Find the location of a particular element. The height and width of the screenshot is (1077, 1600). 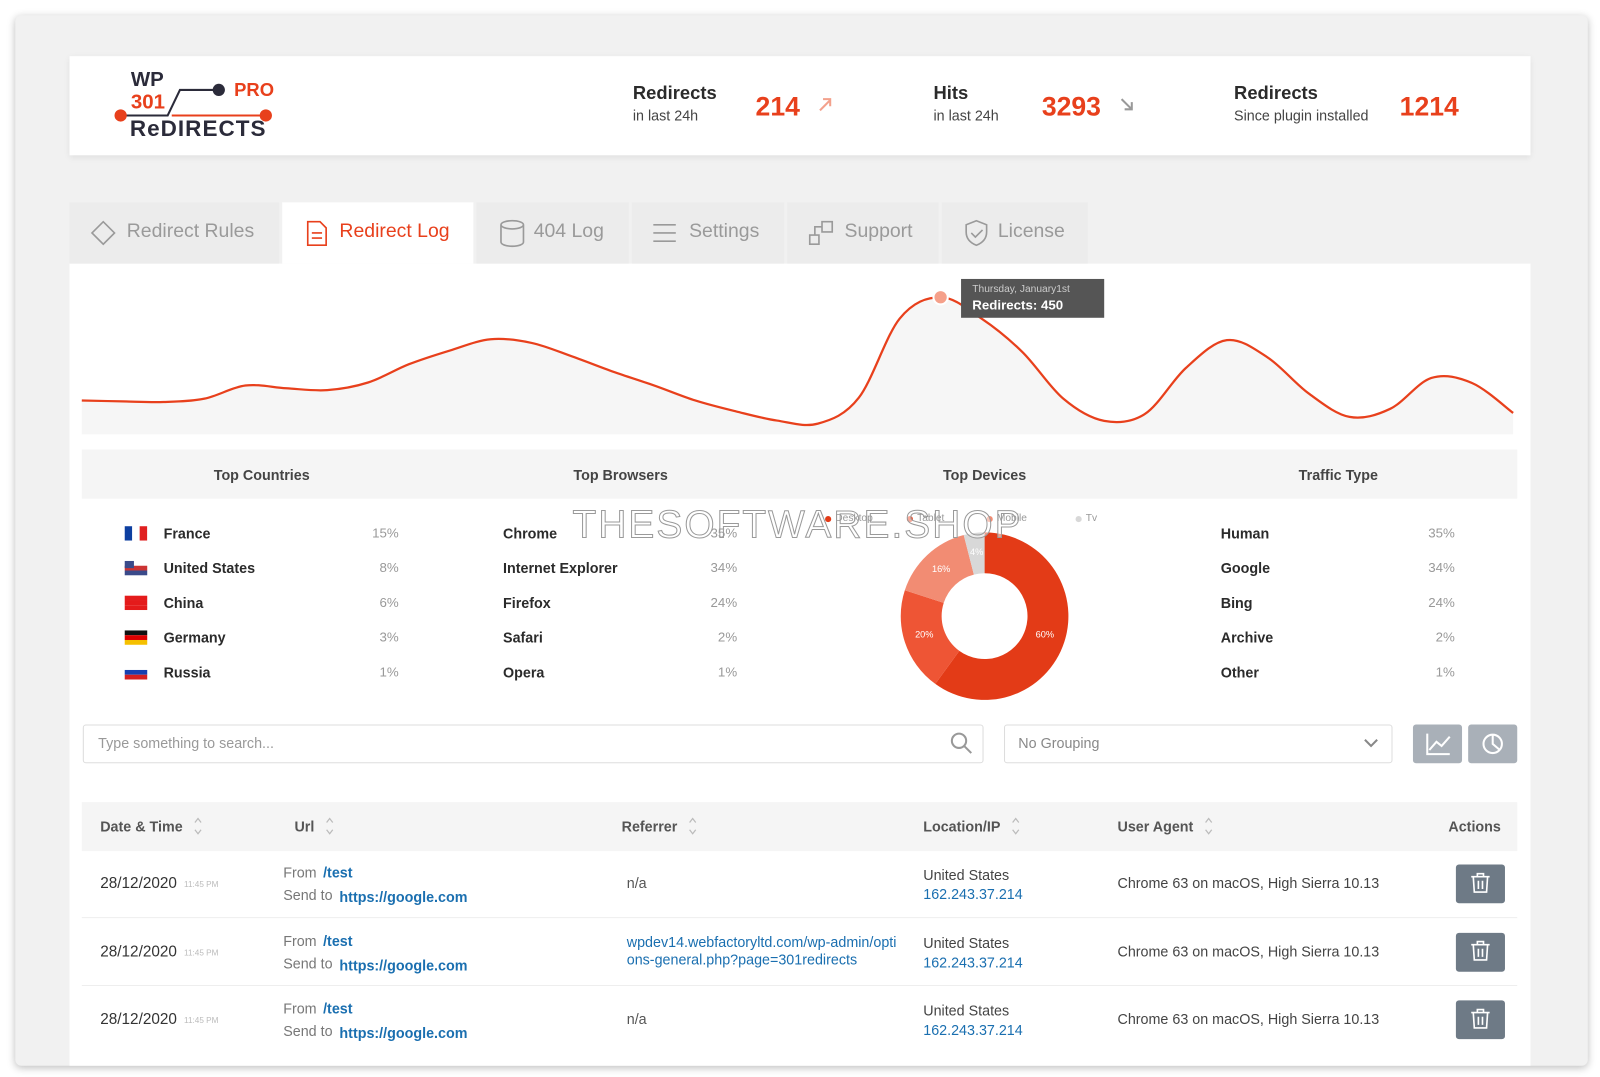

column-header: Url is located at coordinates (304, 826).